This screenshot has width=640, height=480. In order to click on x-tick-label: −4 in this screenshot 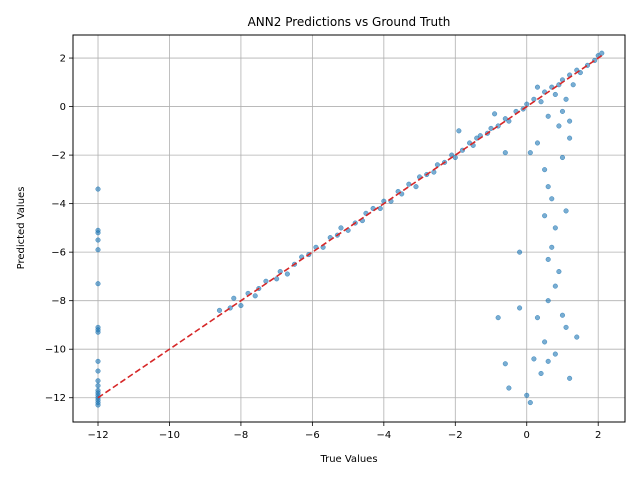, I will do `click(383, 435)`.